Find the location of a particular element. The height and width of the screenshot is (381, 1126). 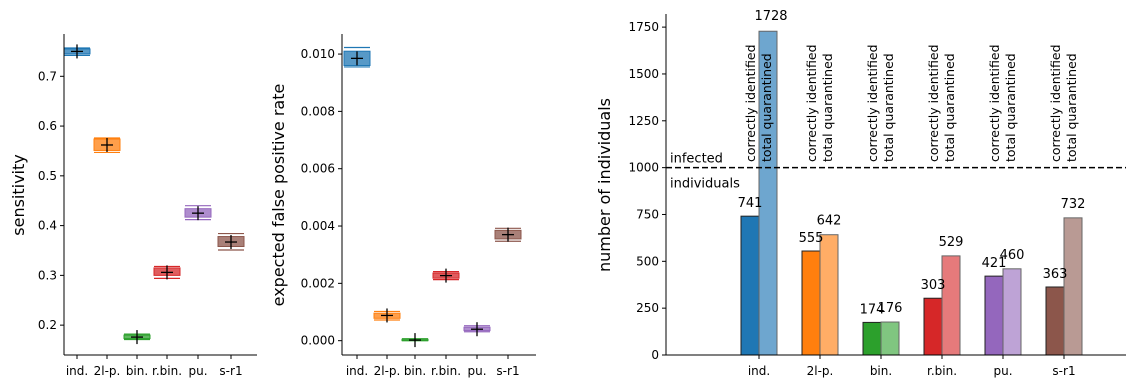

value-label-total: 176 is located at coordinates (890, 308).